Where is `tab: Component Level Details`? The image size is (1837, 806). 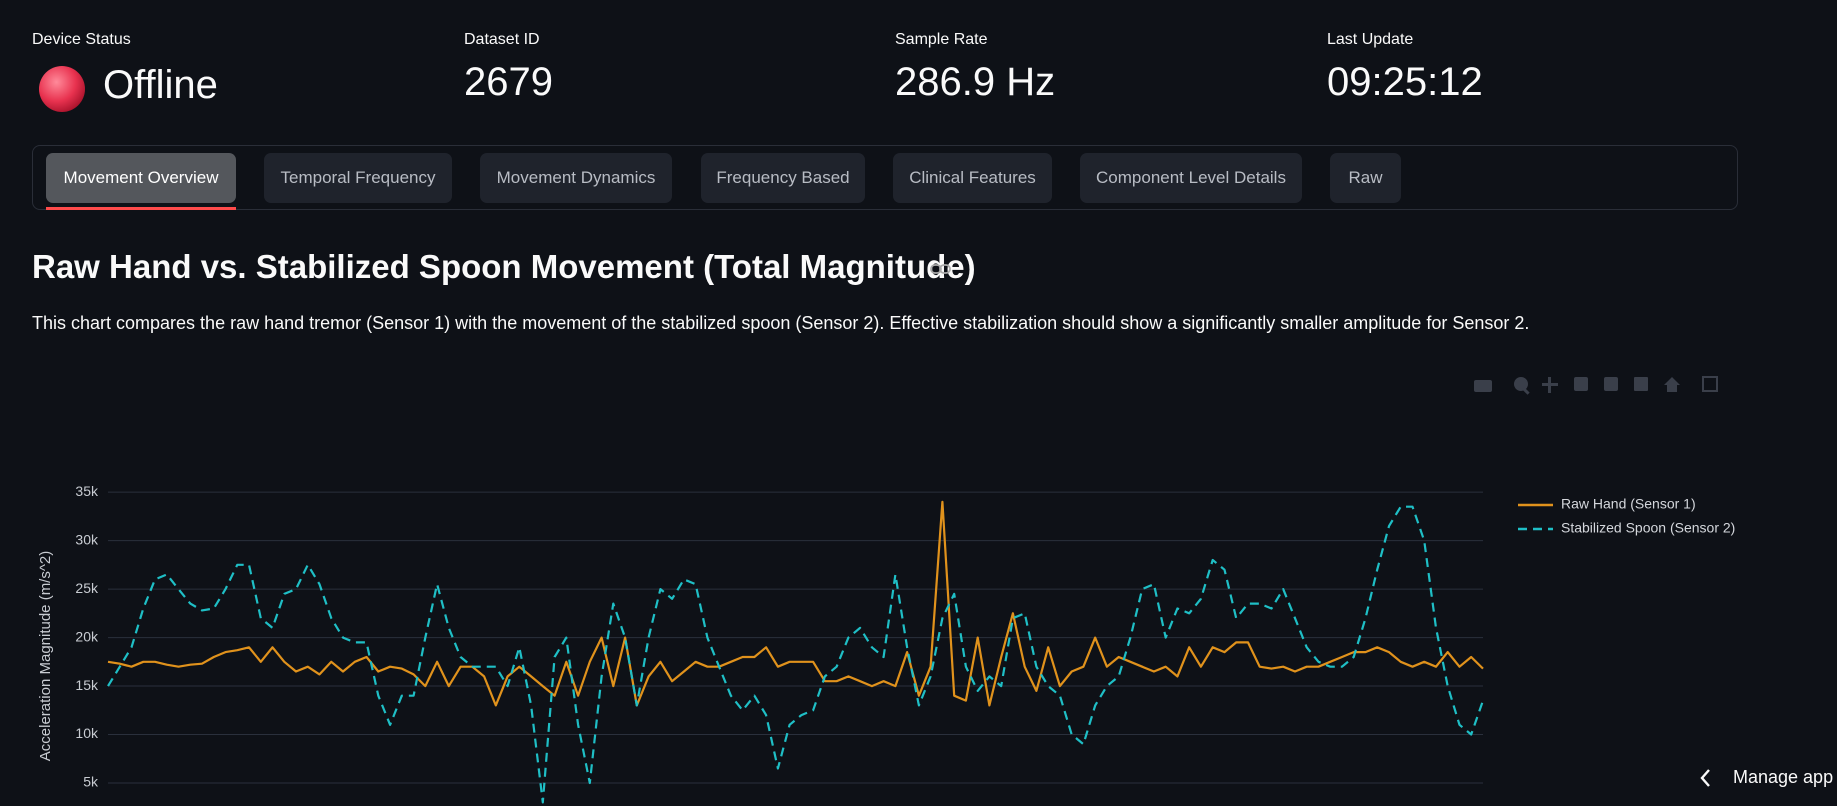 tab: Component Level Details is located at coordinates (1191, 178).